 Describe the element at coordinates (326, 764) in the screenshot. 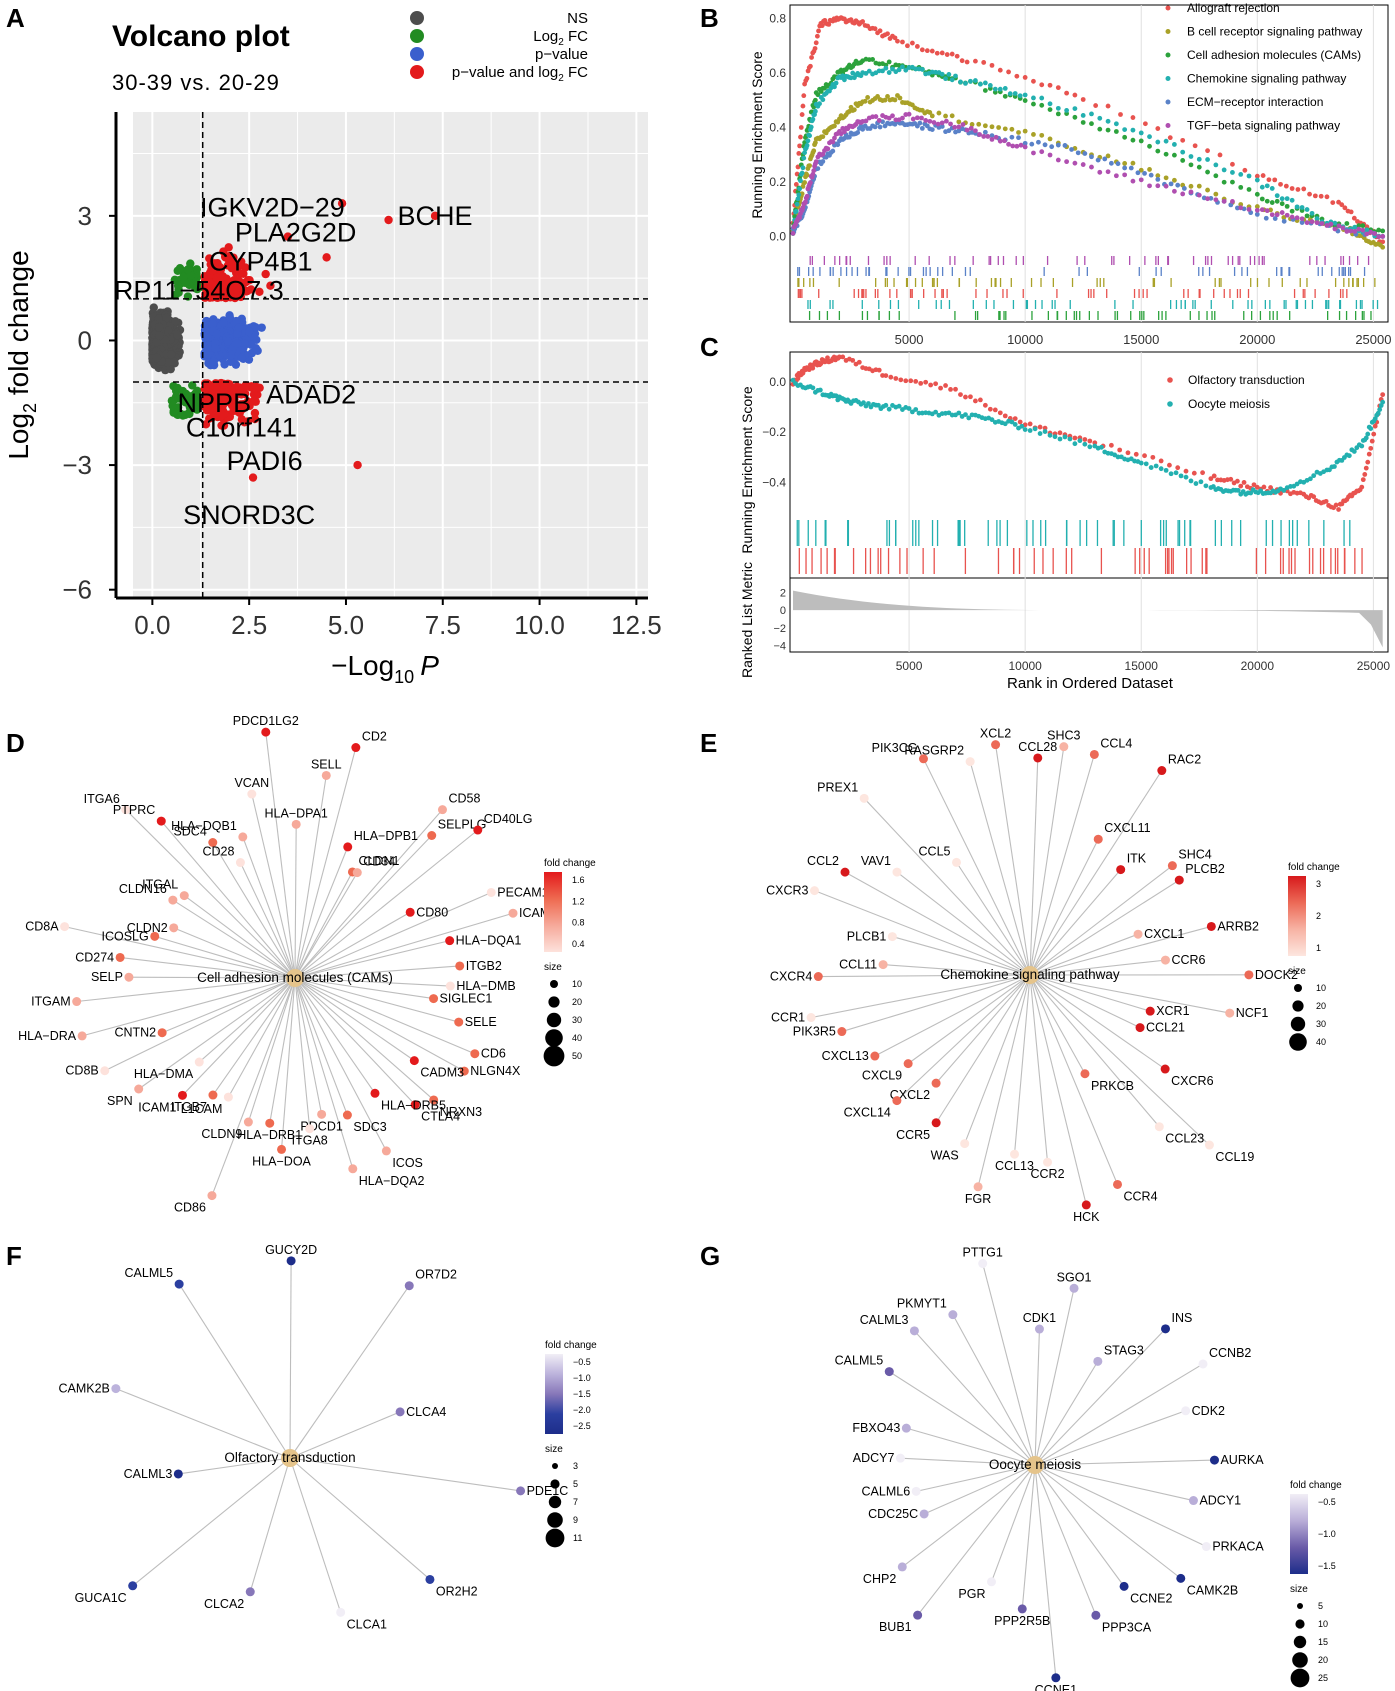

I see `gene-node-label: SELL` at that location.